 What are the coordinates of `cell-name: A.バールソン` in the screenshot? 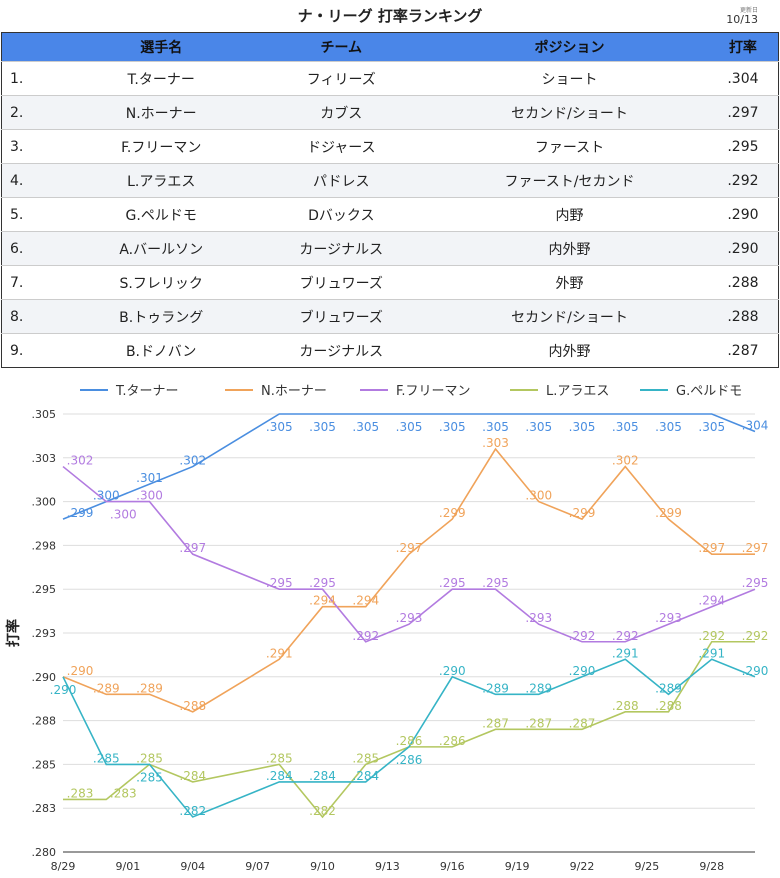 It's located at (161, 248).